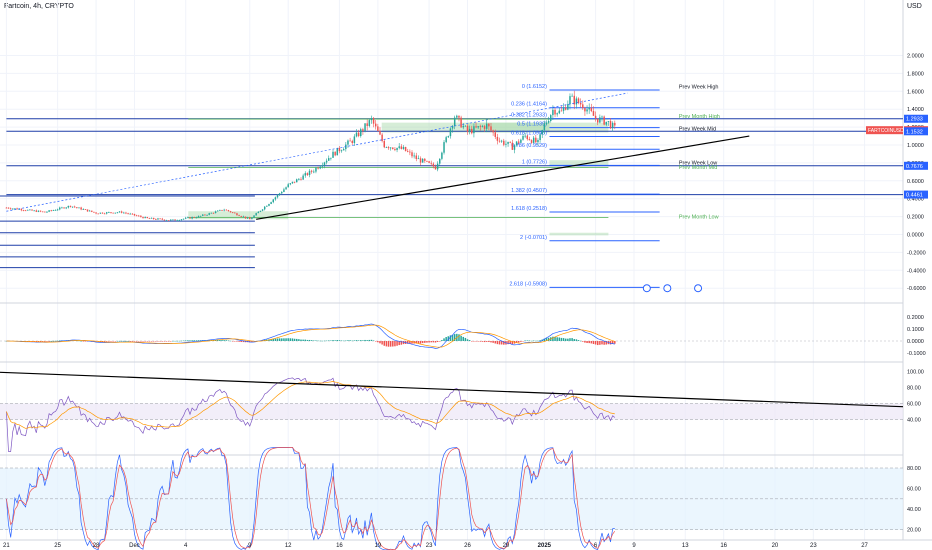 The height and width of the screenshot is (550, 932). What do you see at coordinates (452, 411) in the screenshot?
I see `rsi-pane` at bounding box center [452, 411].